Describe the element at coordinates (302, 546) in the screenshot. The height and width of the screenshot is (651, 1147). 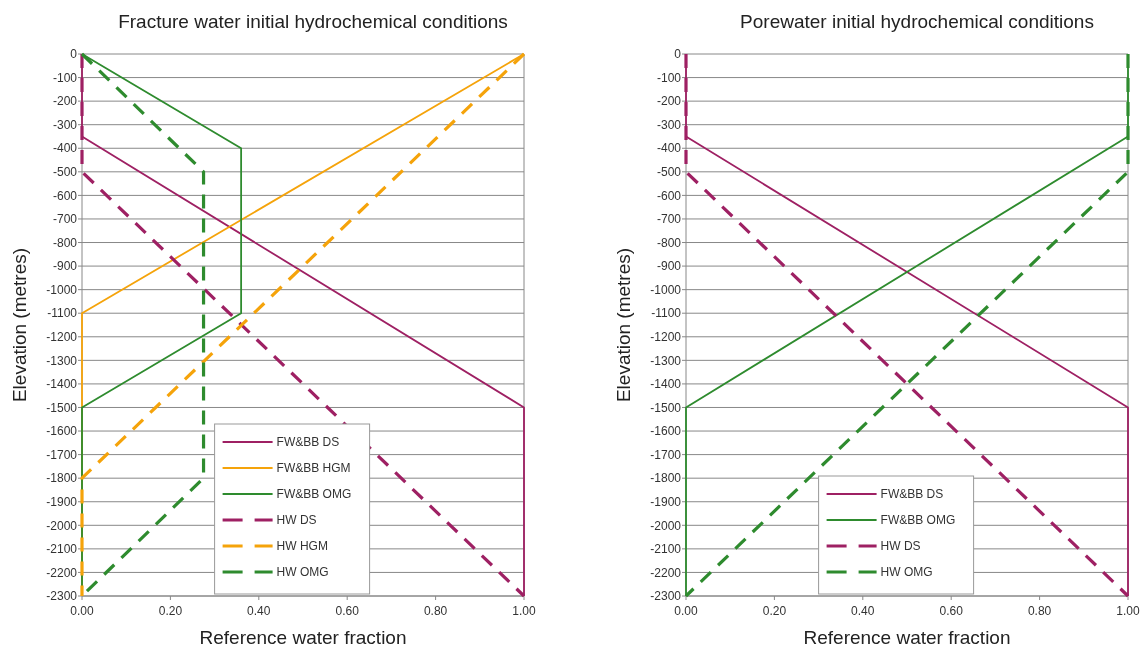
I see `legend-label: HW HGM` at that location.